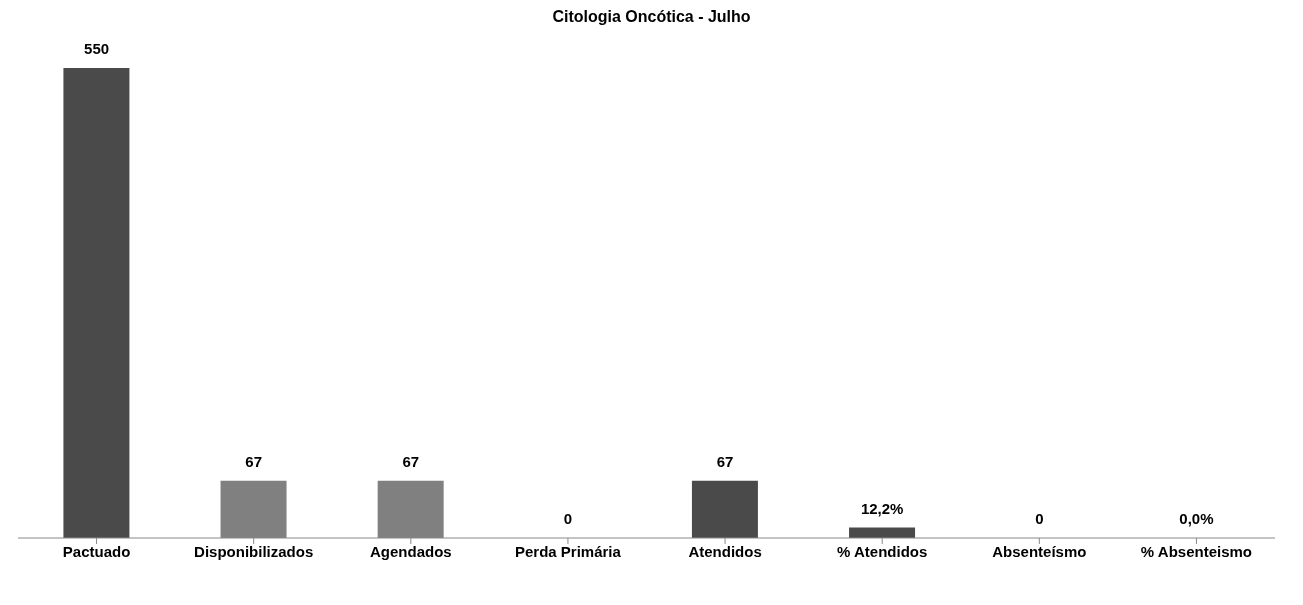  Describe the element at coordinates (1196, 518) in the screenshot. I see `data-label: 0,0%` at that location.